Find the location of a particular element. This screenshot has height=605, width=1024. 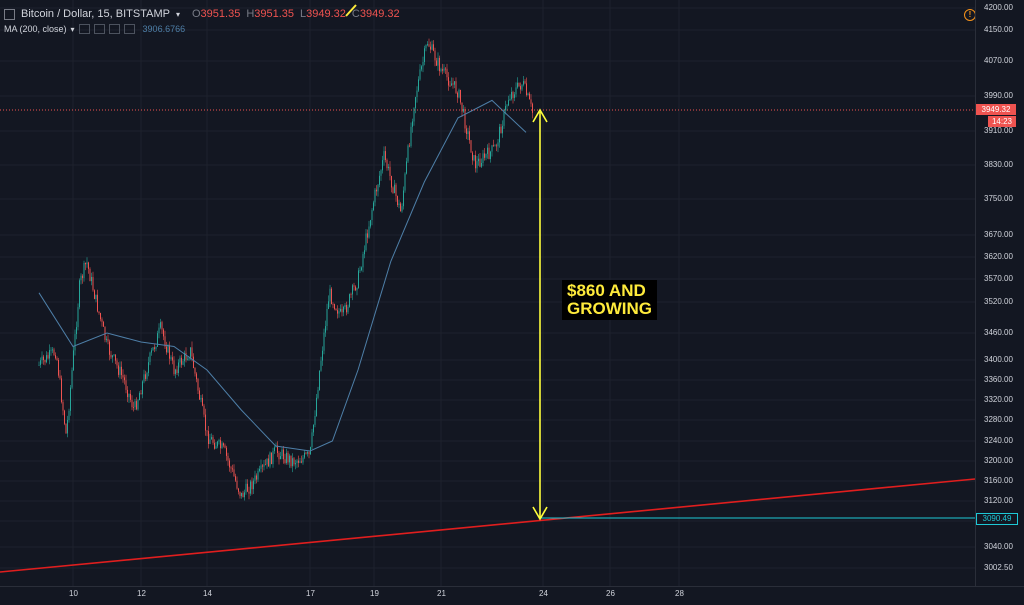

symbol-title: Bitcoin / Dollar, 15, BITSTAMP is located at coordinates (95, 14).